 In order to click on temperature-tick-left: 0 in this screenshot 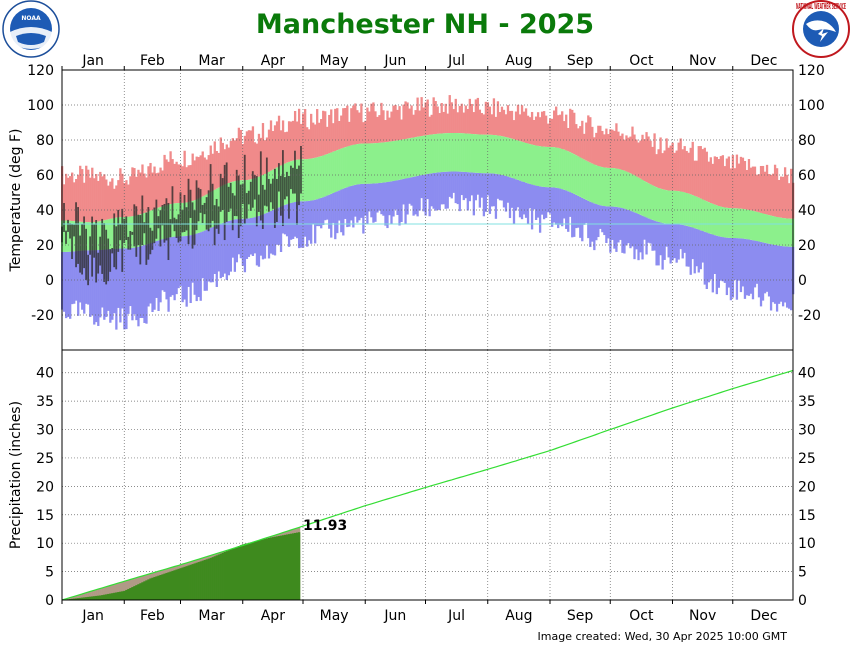, I will do `click(49, 281)`.